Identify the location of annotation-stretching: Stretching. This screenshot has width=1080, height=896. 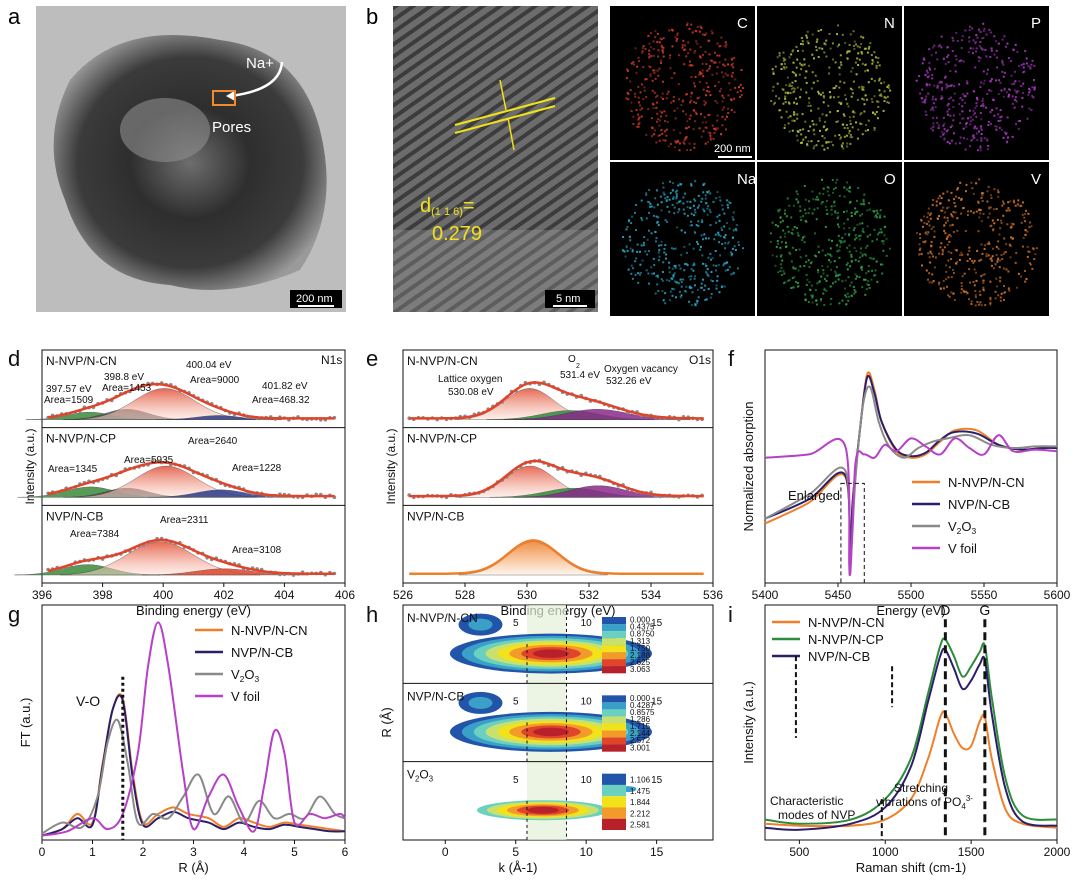
(921, 788).